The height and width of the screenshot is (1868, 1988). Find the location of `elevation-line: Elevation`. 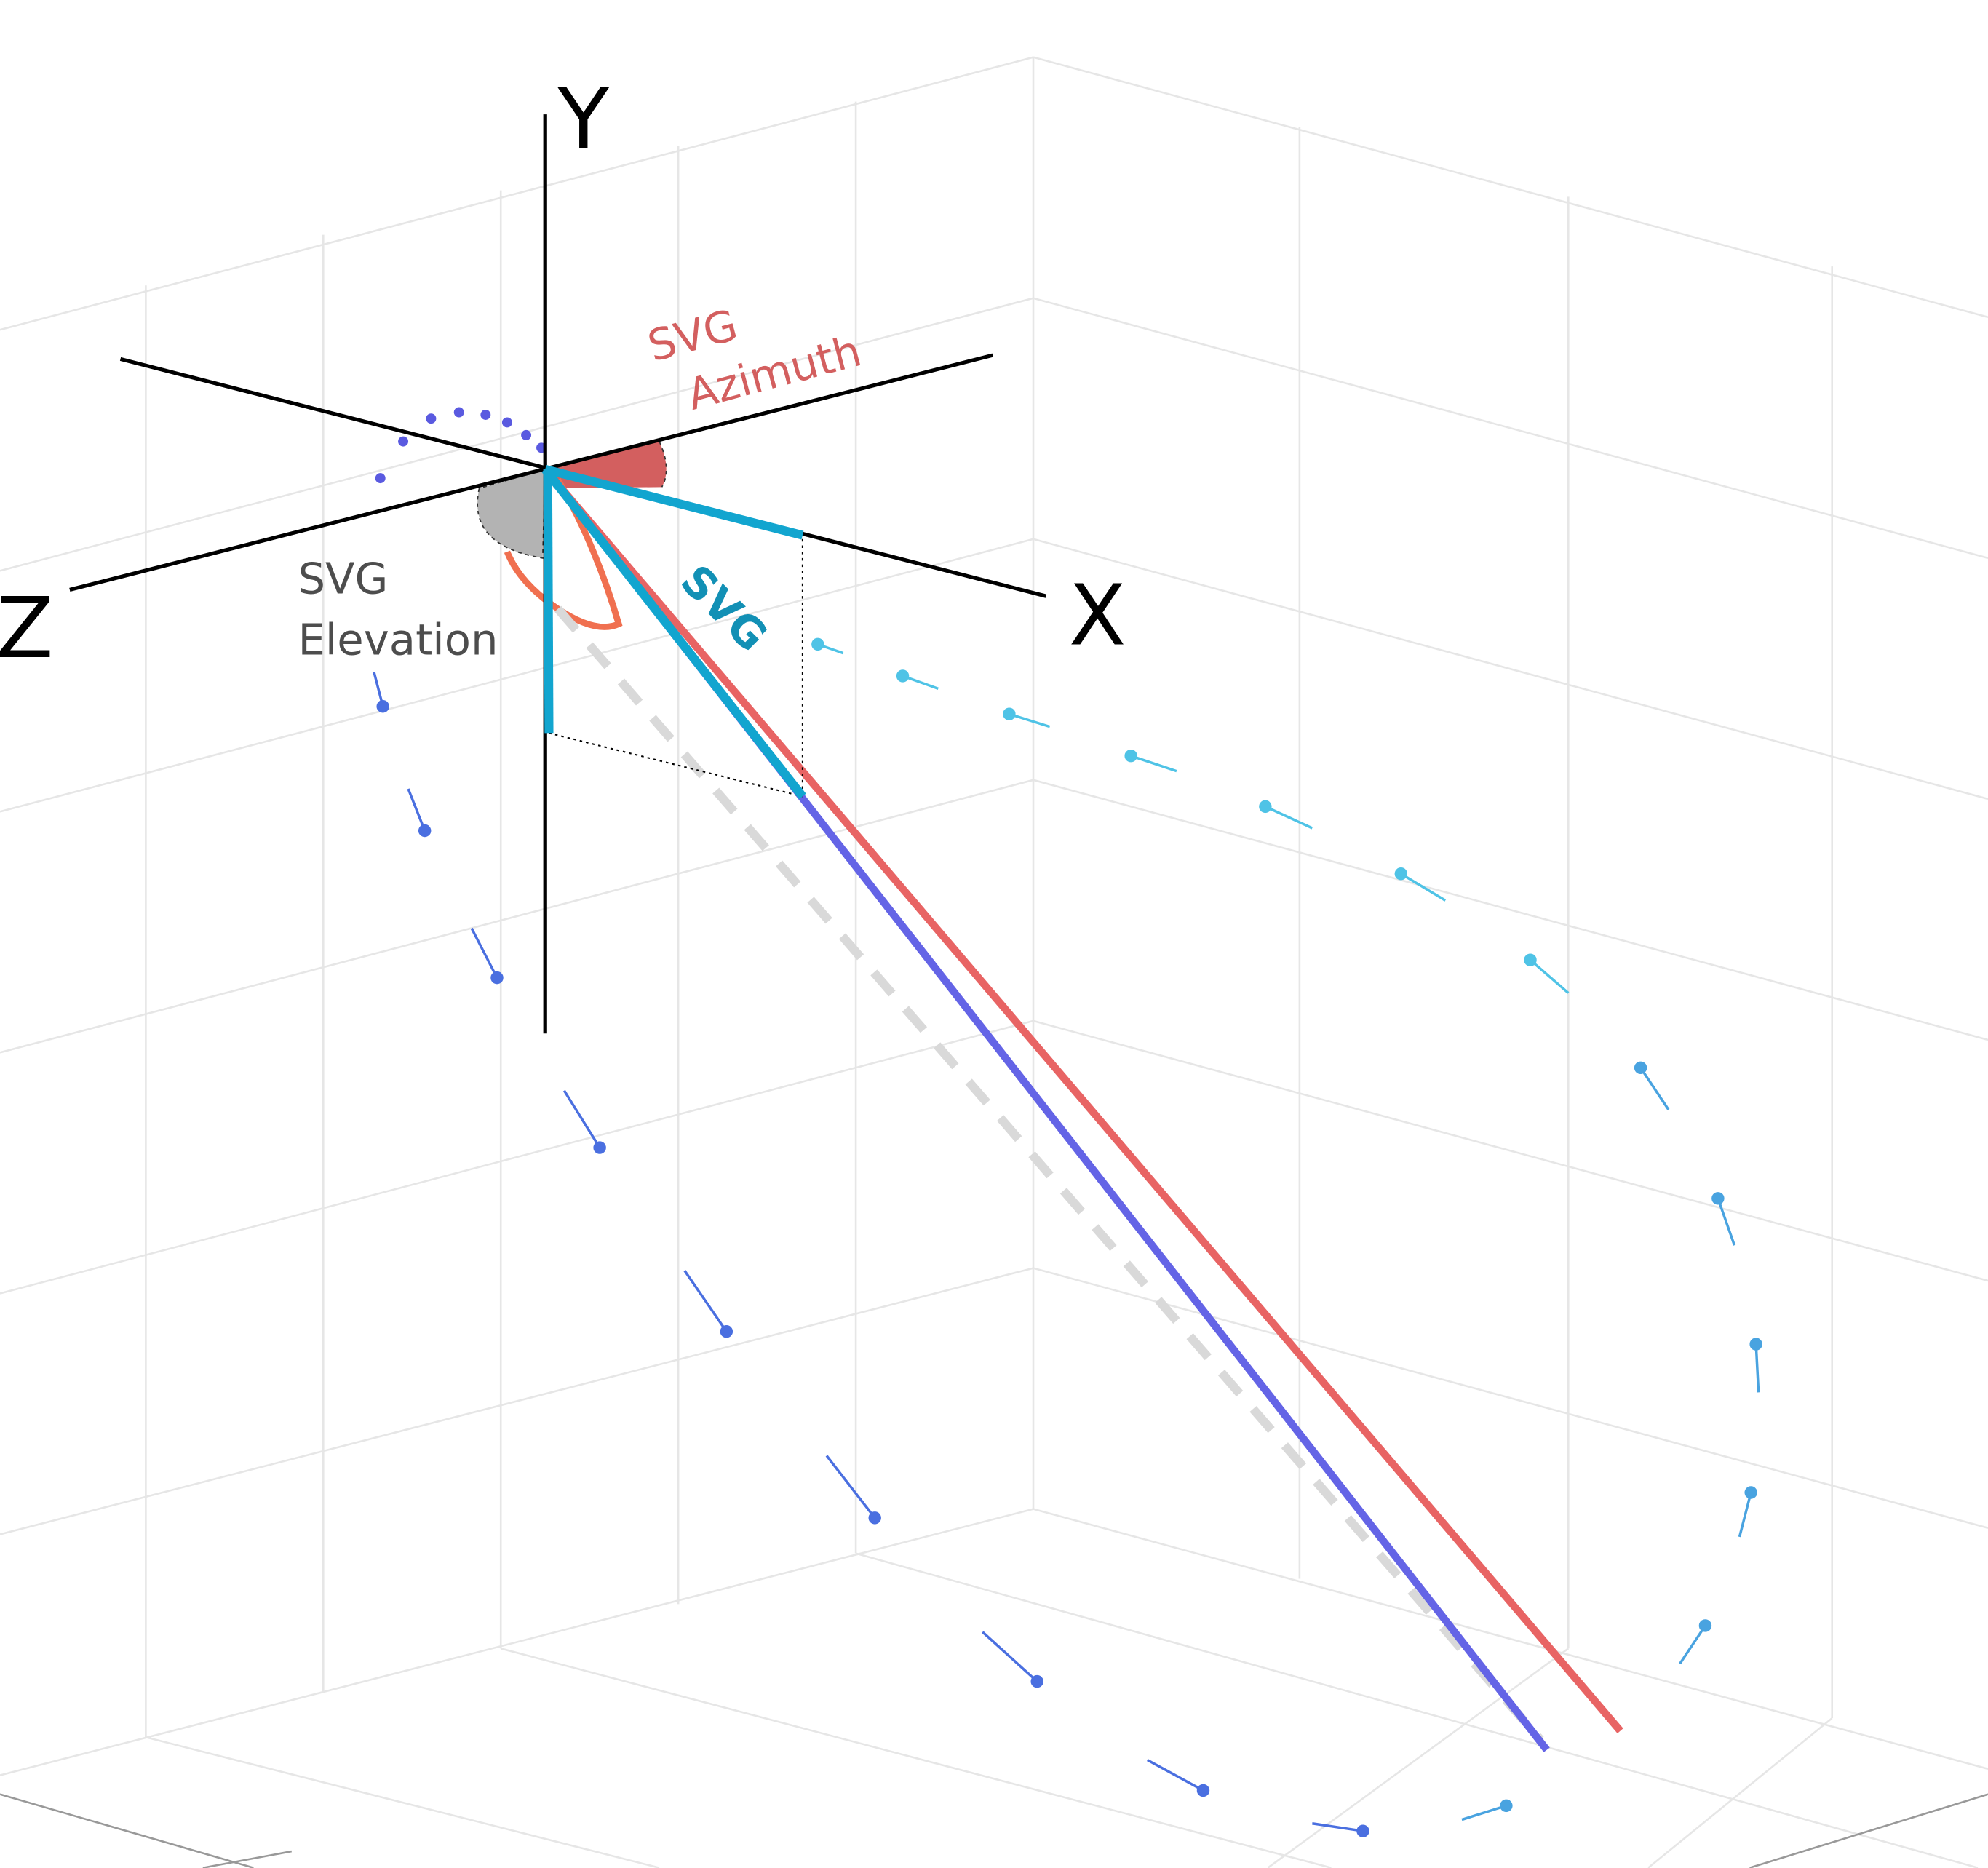

elevation-line: Elevation is located at coordinates (398, 639).